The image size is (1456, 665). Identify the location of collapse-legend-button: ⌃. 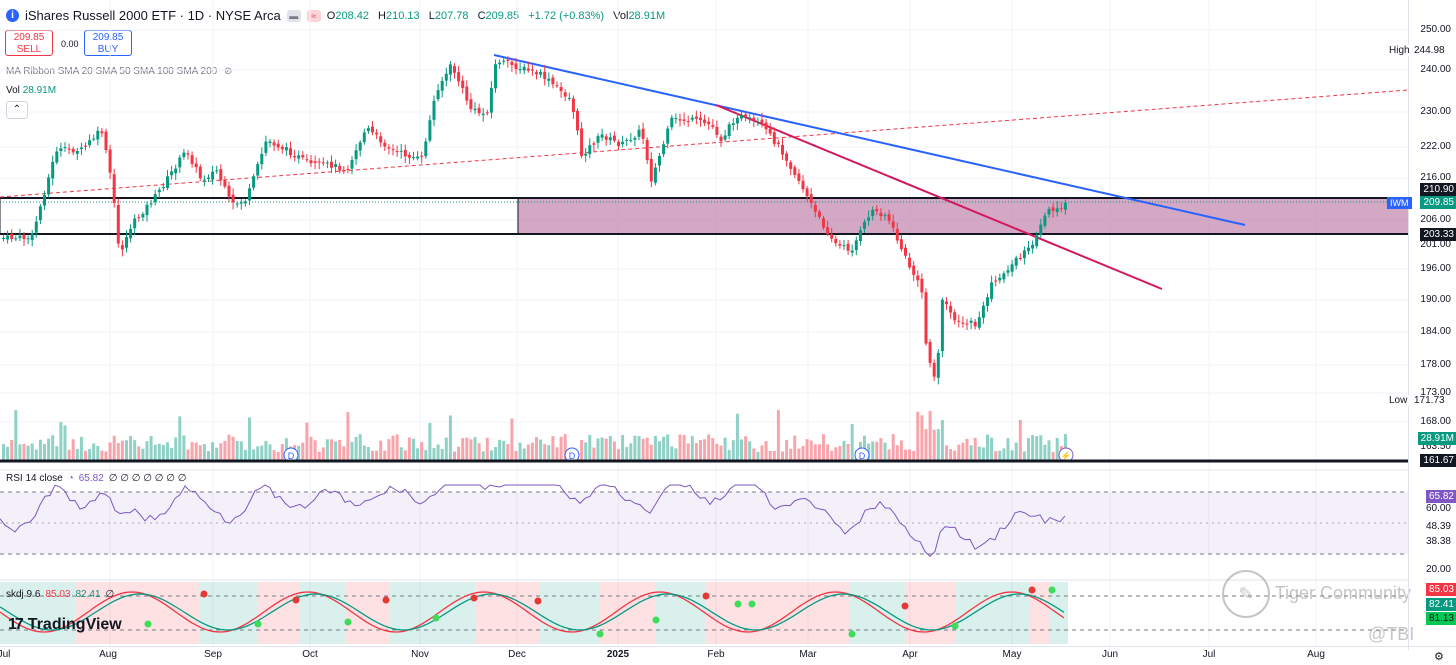
(17, 110).